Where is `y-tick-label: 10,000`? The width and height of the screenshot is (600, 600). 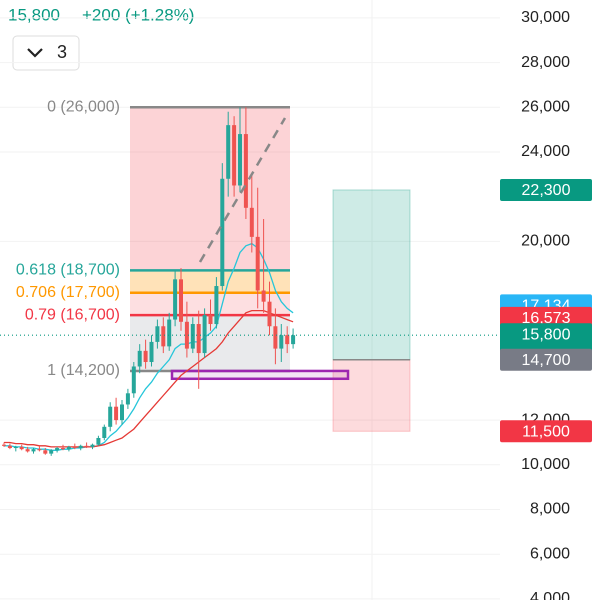 y-tick-label: 10,000 is located at coordinates (545, 464).